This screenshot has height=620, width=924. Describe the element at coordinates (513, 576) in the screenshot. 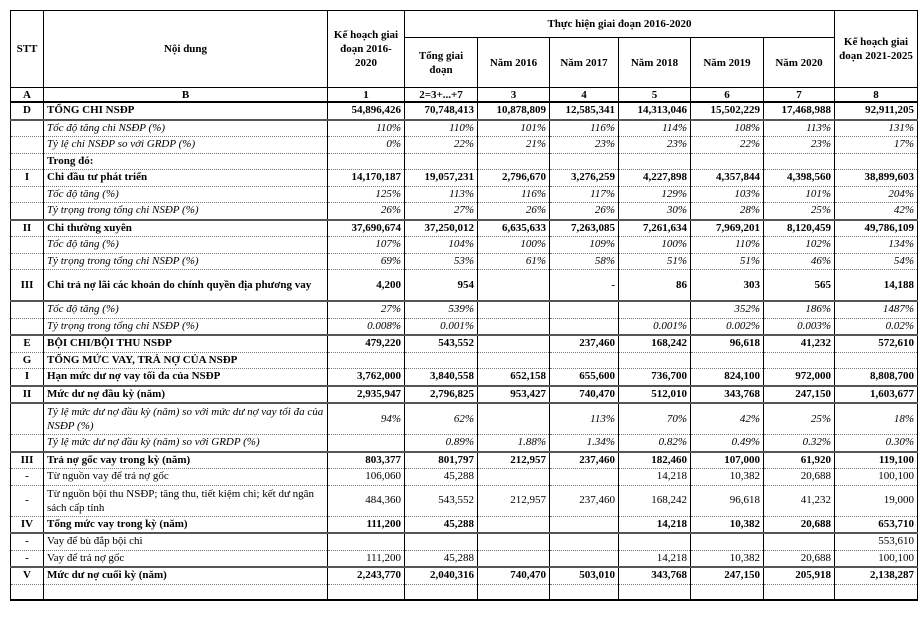

I see `value-cell: 740,470` at that location.